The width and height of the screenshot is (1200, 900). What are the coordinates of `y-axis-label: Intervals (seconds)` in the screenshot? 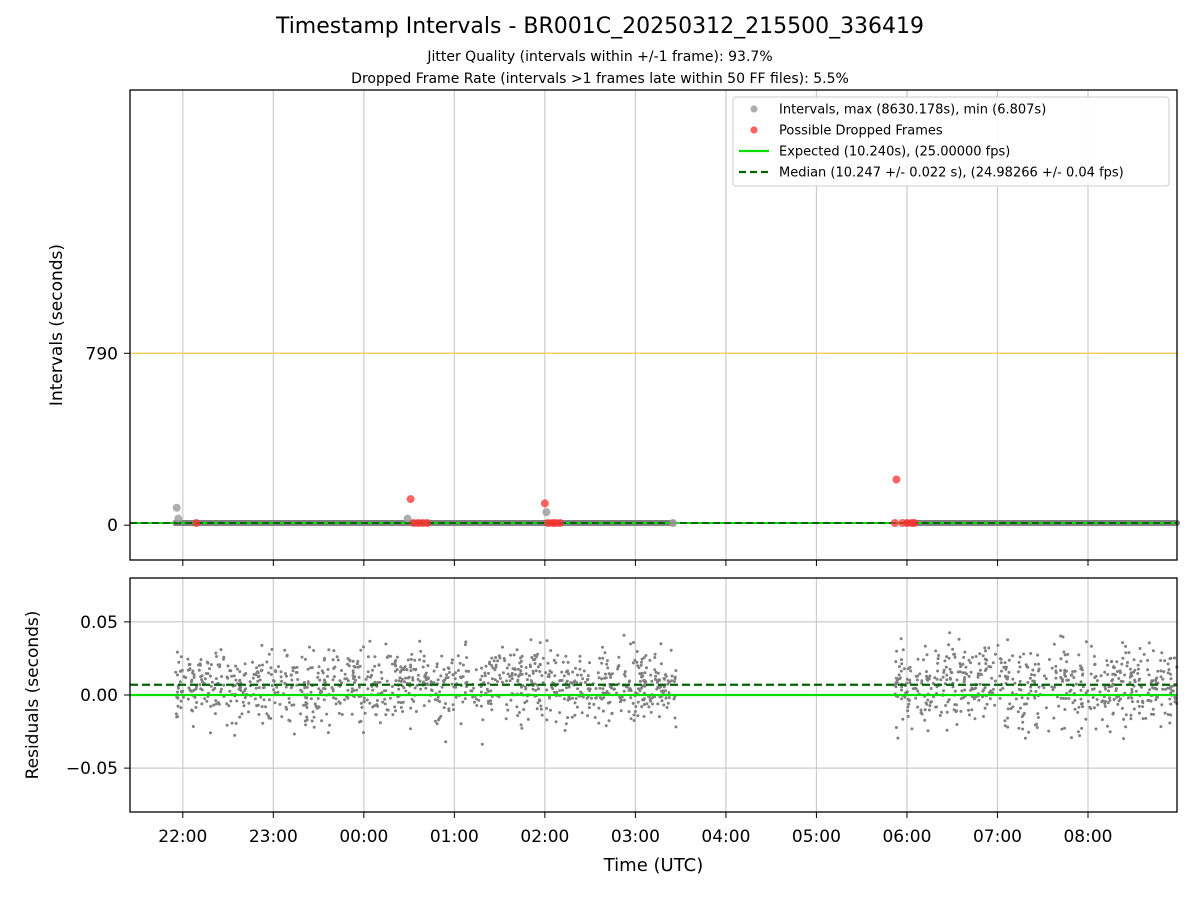 It's located at (57, 325).